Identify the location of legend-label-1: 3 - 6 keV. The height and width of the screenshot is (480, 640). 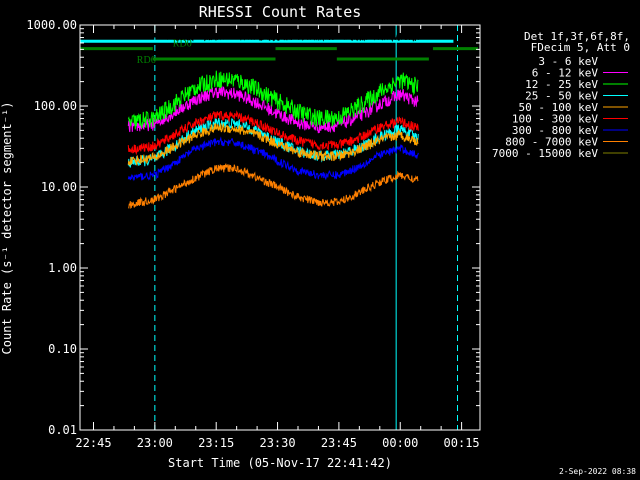
(568, 61).